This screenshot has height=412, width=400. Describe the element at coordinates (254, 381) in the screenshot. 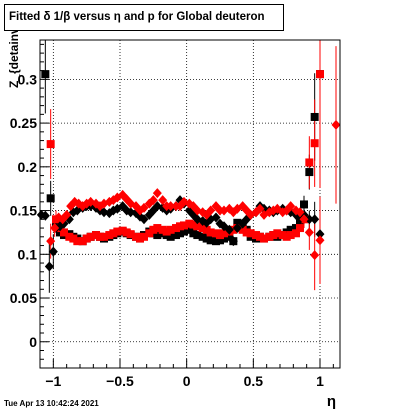

I see `x-tick-label: 0.5` at that location.